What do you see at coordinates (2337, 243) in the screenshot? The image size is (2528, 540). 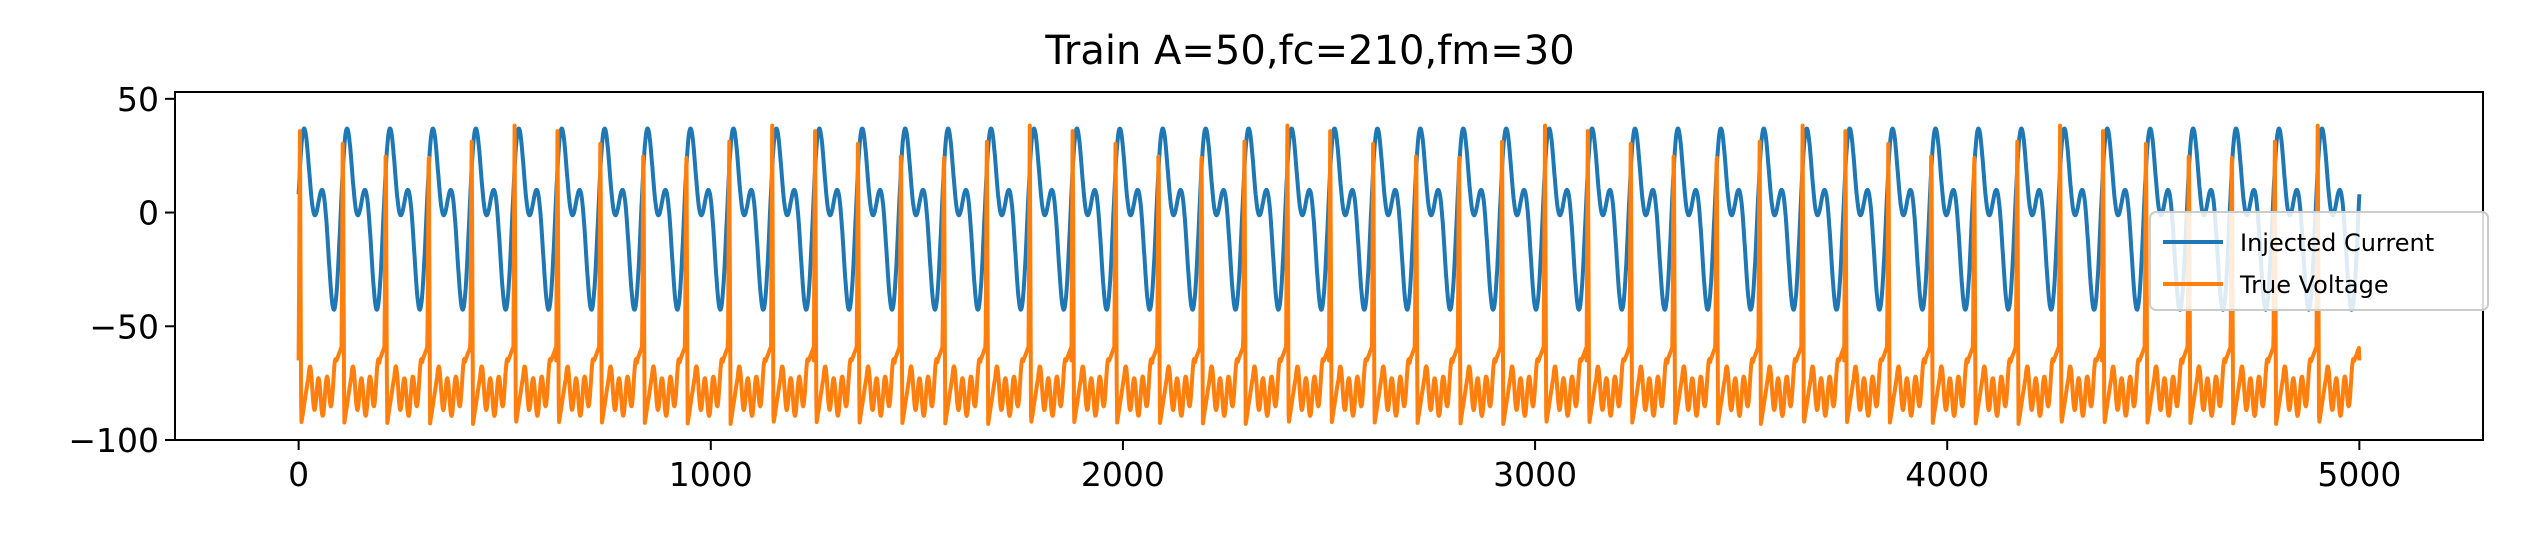 I see `legend-label-injected-current: Injected Current` at bounding box center [2337, 243].